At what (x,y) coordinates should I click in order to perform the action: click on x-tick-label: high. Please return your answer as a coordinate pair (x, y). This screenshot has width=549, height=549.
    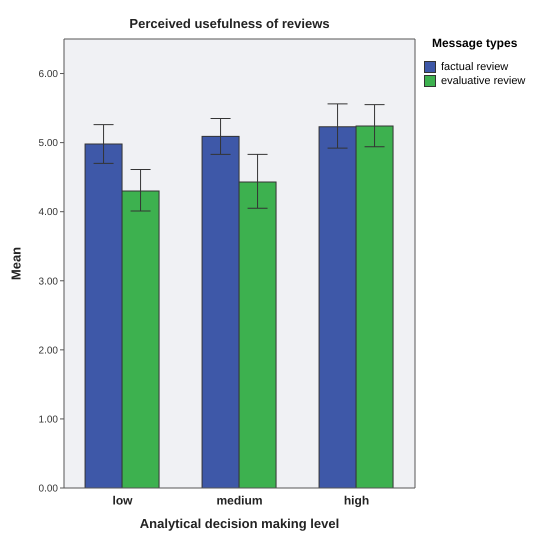
    Looking at the image, I should click on (357, 501).